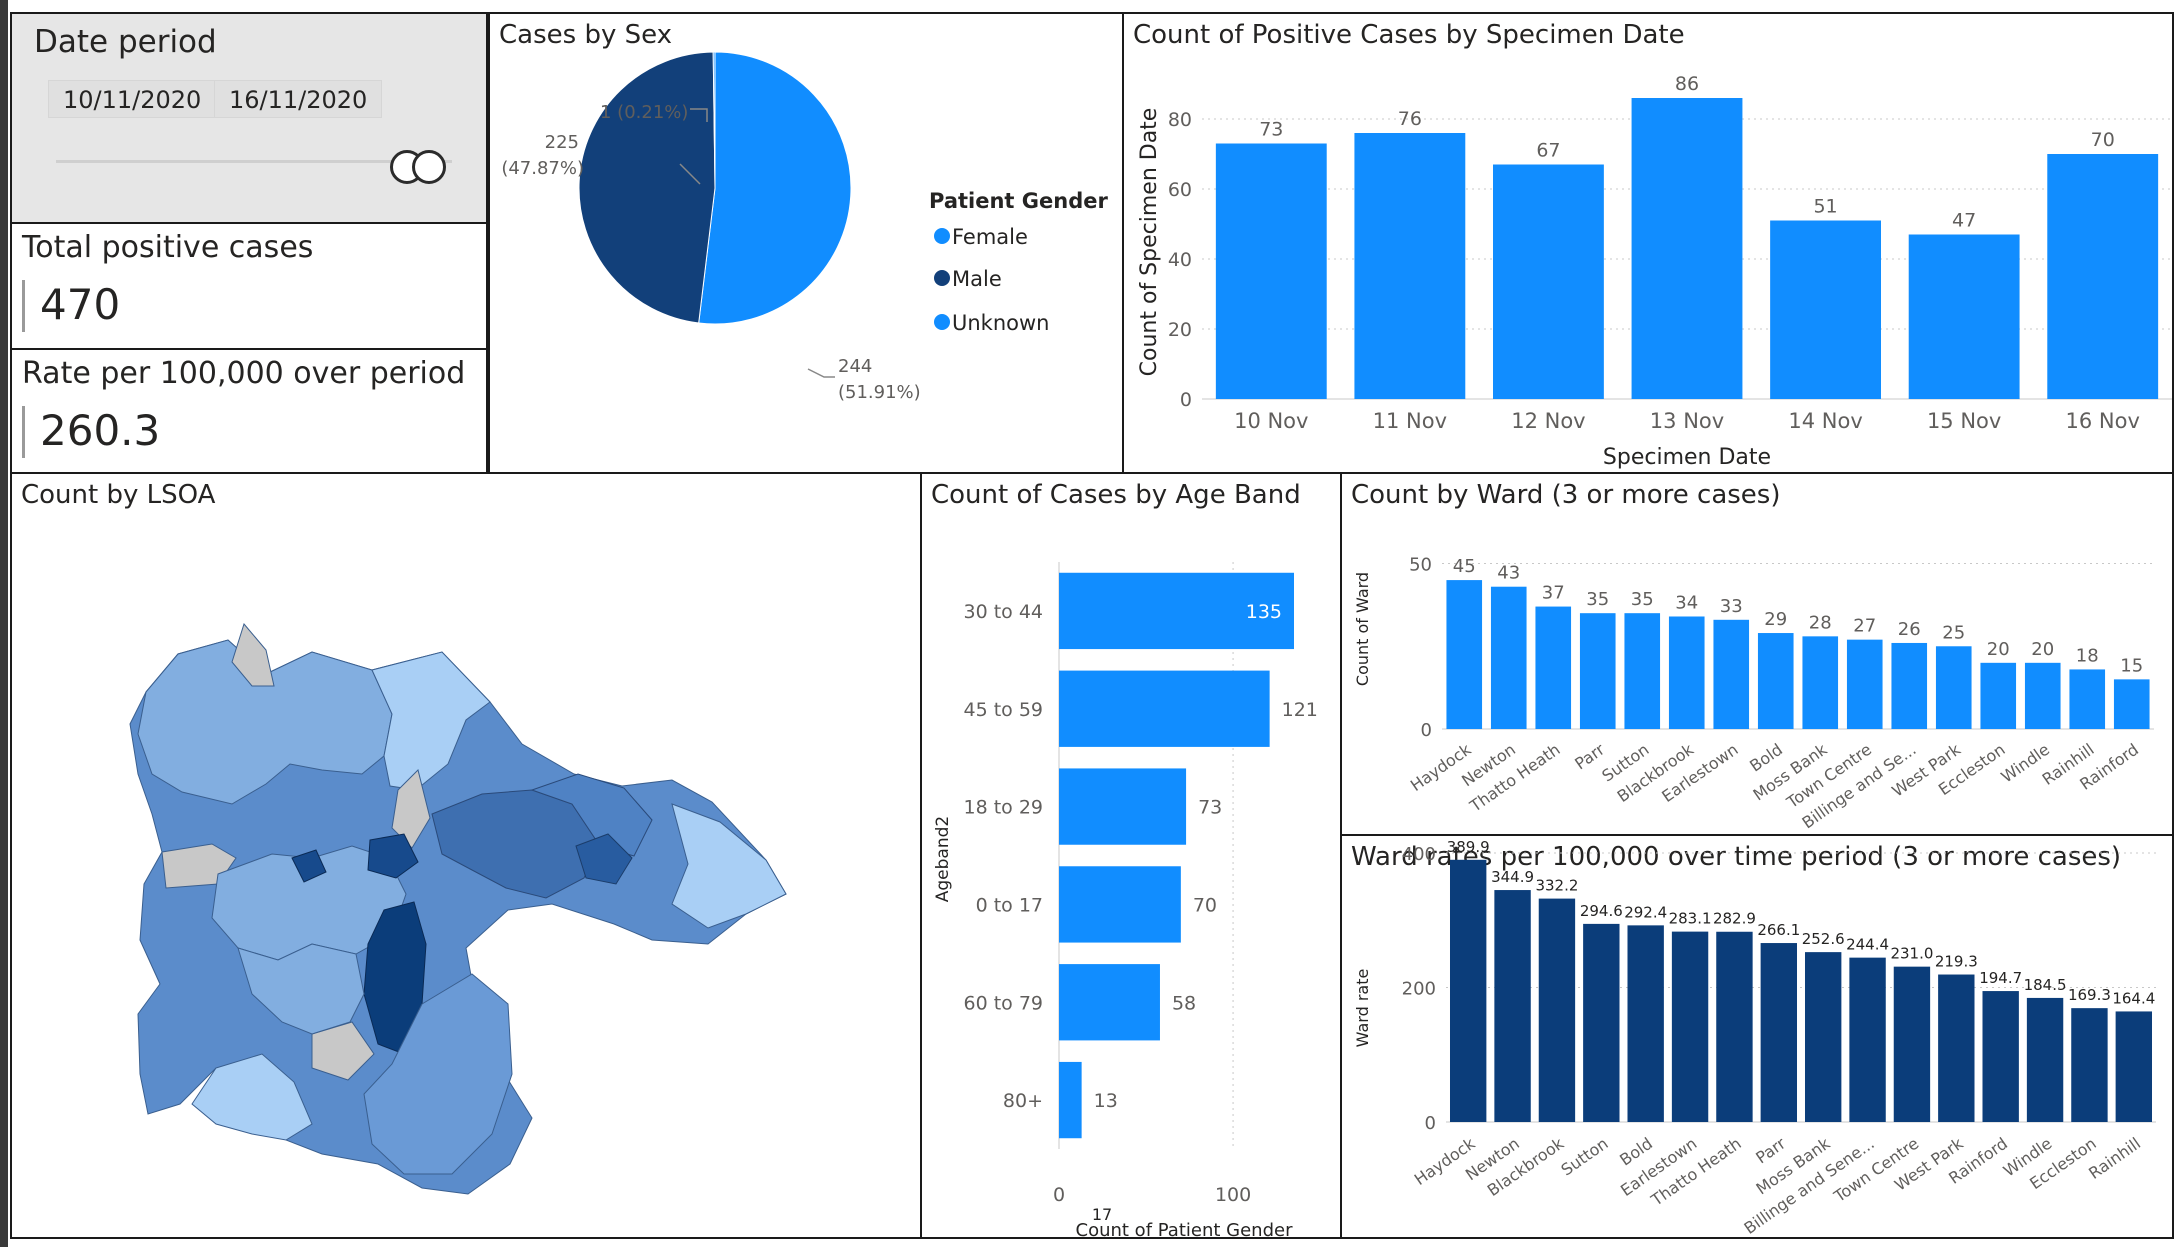  I want to click on pie-slice-female, so click(775, 188).